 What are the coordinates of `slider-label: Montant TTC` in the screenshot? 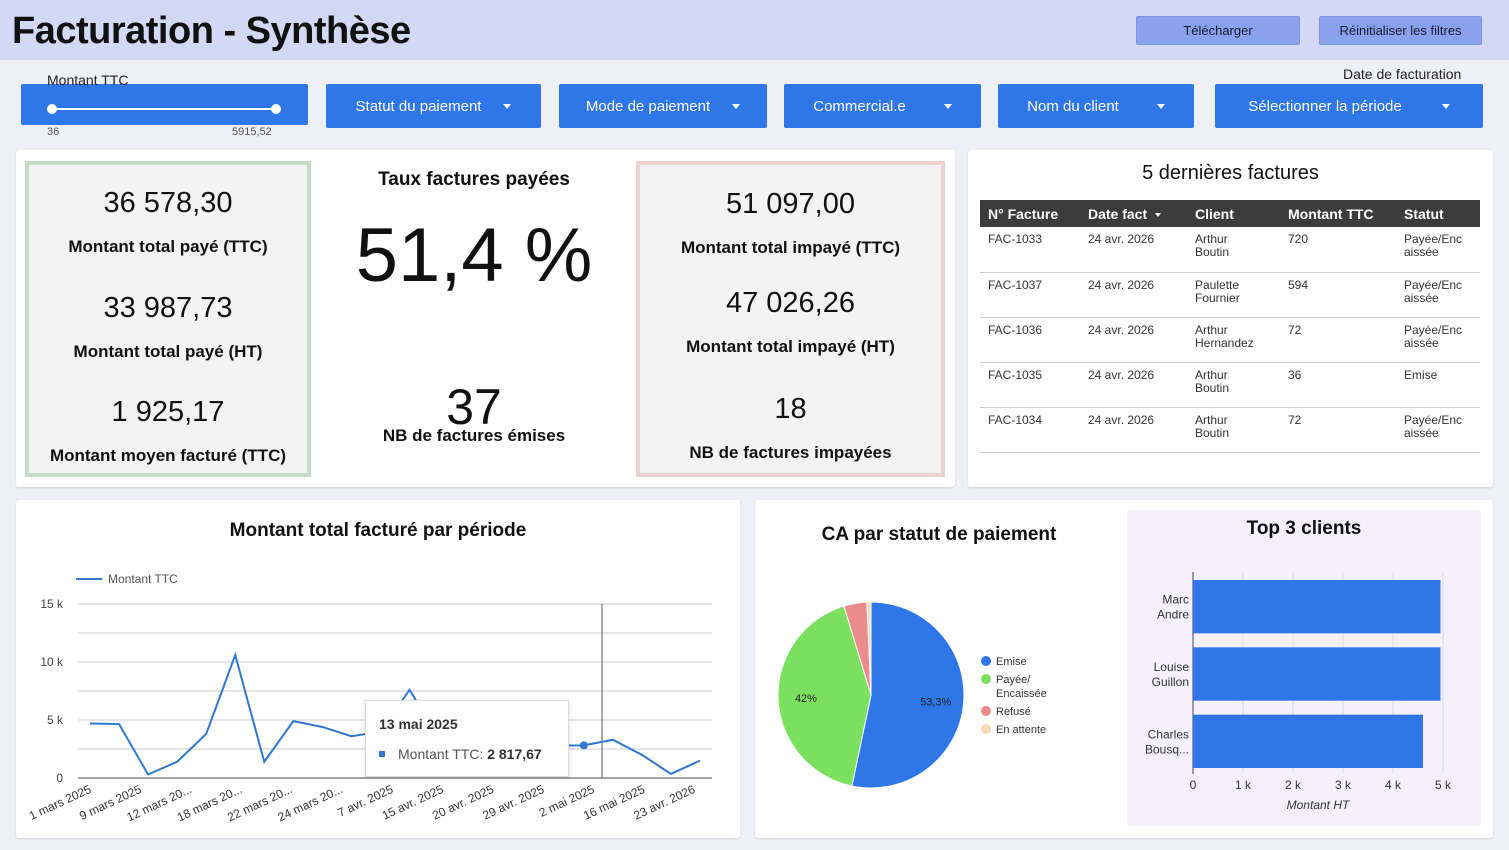 It's located at (88, 80).